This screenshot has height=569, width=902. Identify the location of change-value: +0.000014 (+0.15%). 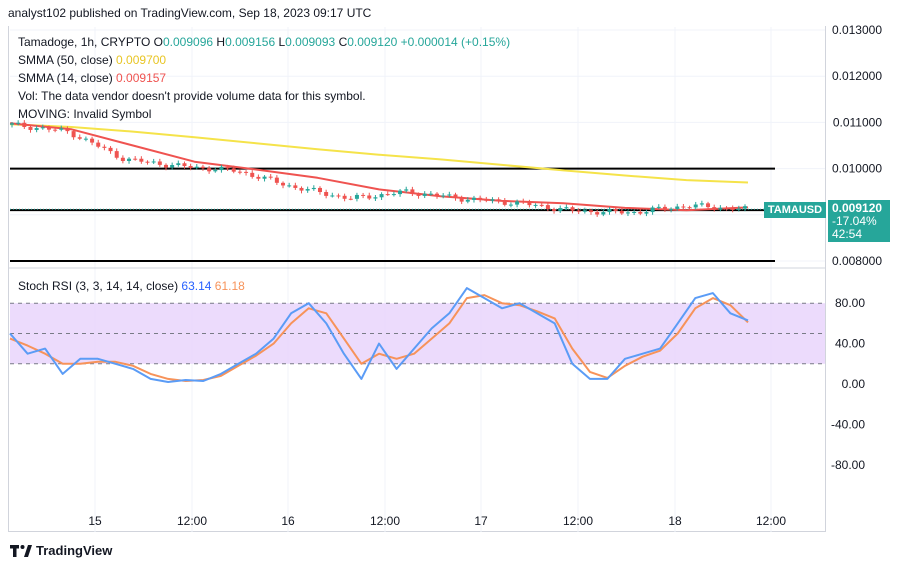
(455, 42).